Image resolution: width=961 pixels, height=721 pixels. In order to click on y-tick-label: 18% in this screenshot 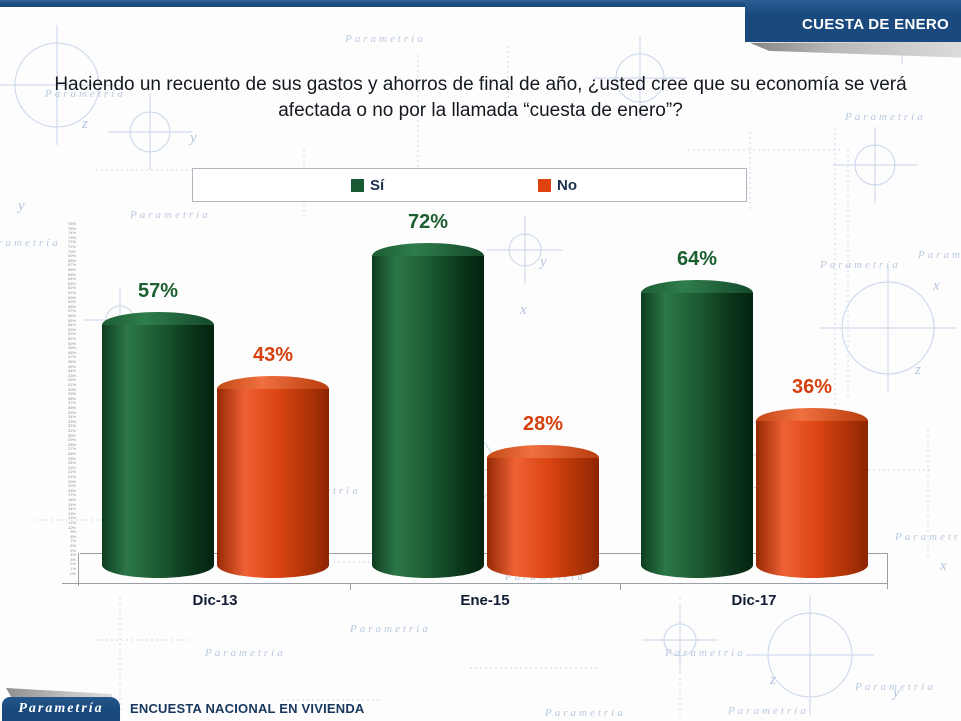, I will do `click(71, 490)`.